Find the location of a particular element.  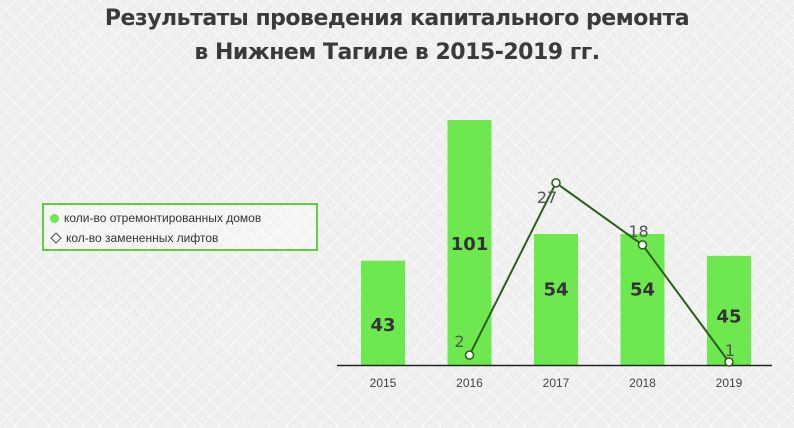

x-tick-label-2018: 2018 is located at coordinates (642, 383).